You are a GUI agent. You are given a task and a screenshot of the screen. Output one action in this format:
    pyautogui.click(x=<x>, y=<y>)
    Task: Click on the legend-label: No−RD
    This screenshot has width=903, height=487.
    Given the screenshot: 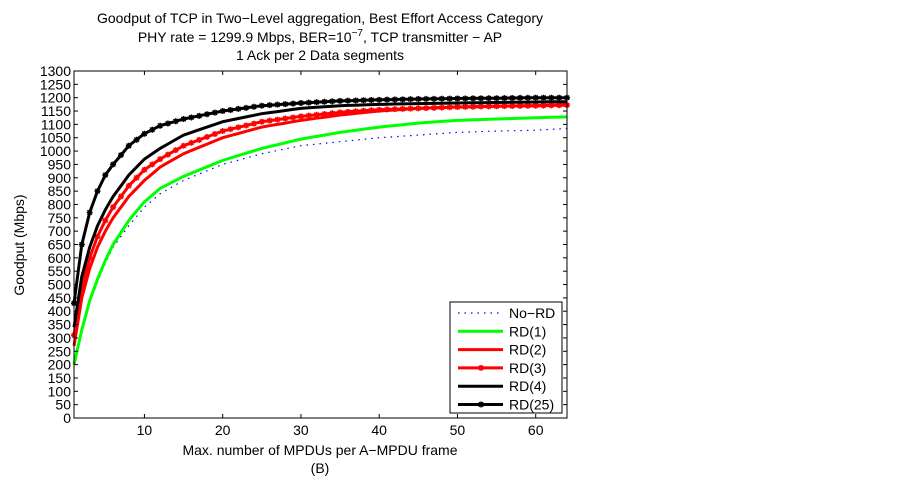 What is the action you would take?
    pyautogui.click(x=532, y=313)
    